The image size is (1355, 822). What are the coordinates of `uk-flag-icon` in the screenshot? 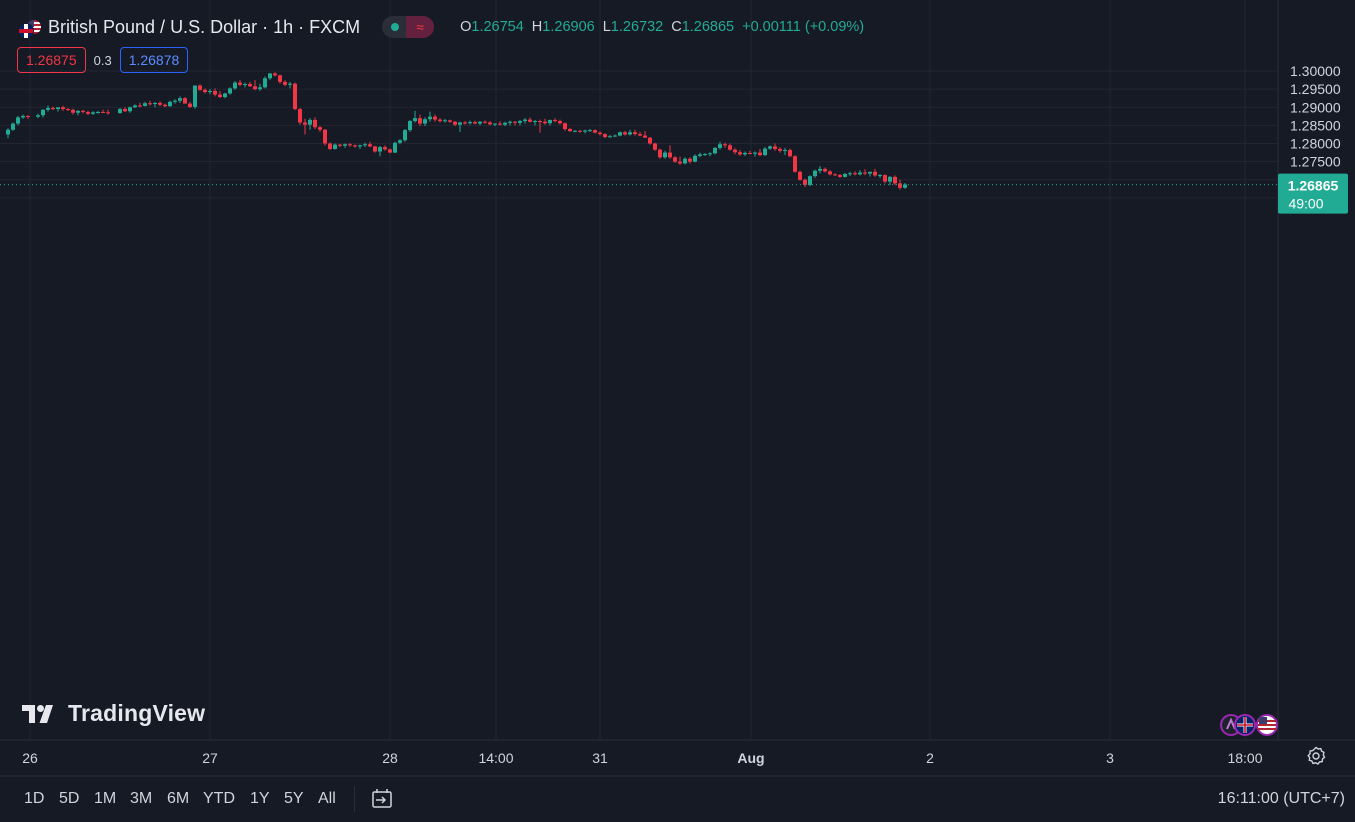 It's located at (26, 31).